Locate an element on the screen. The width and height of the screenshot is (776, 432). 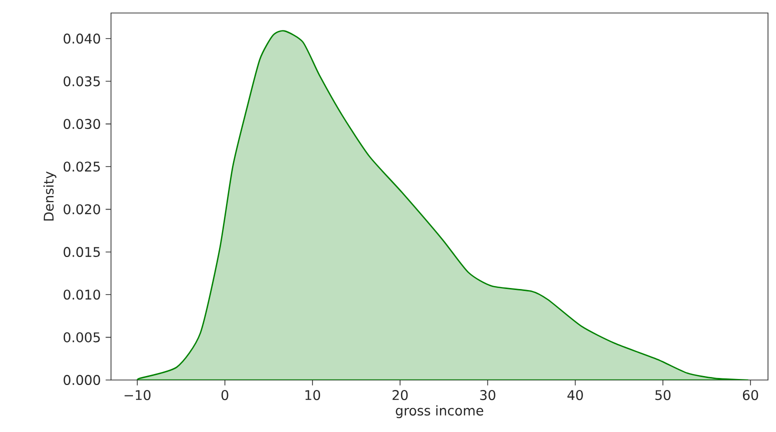
x-tick-label: 30 is located at coordinates (488, 395).